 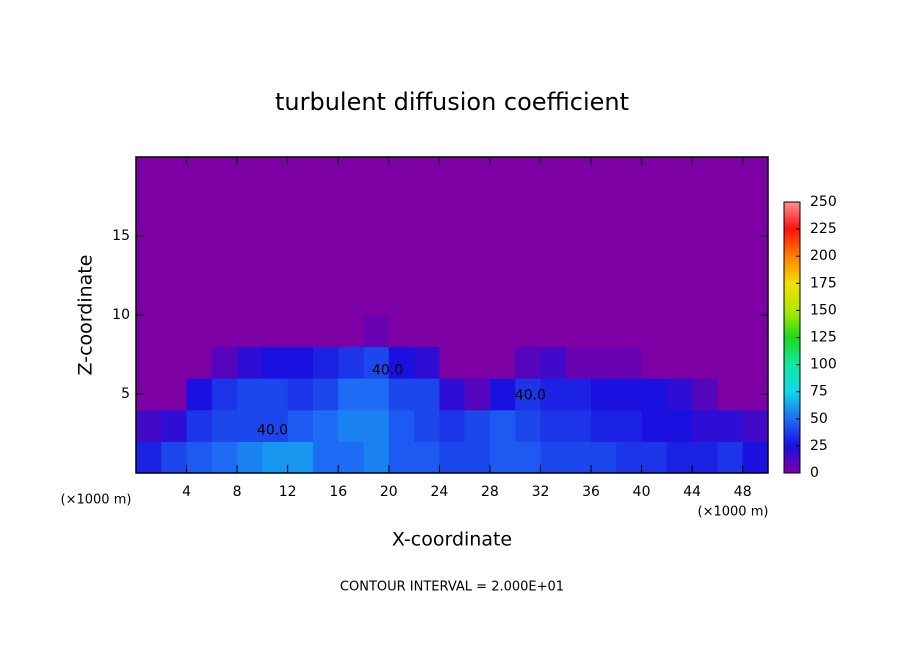 I want to click on x-tick-label: 4, so click(x=186, y=492).